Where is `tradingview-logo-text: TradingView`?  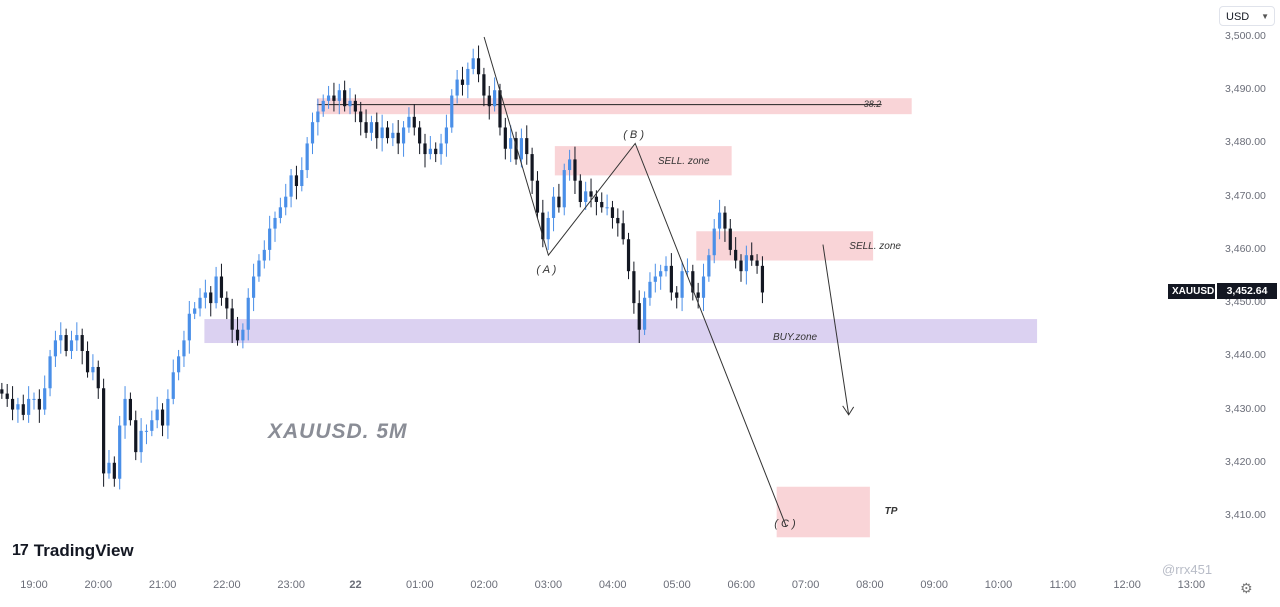 tradingview-logo-text: TradingView is located at coordinates (83, 550).